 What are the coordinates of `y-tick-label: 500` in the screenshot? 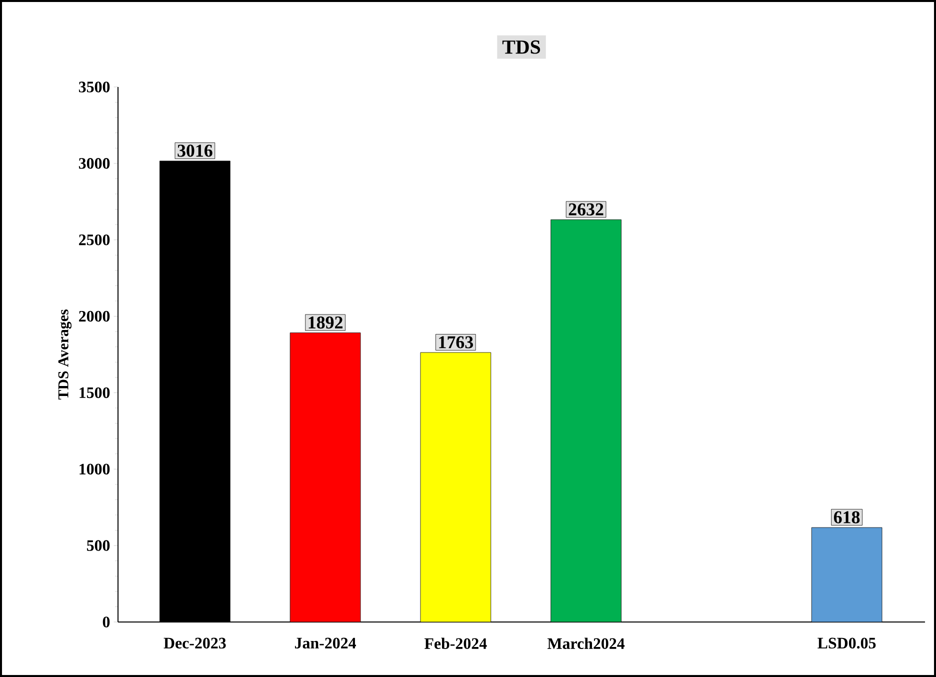 It's located at (98, 545).